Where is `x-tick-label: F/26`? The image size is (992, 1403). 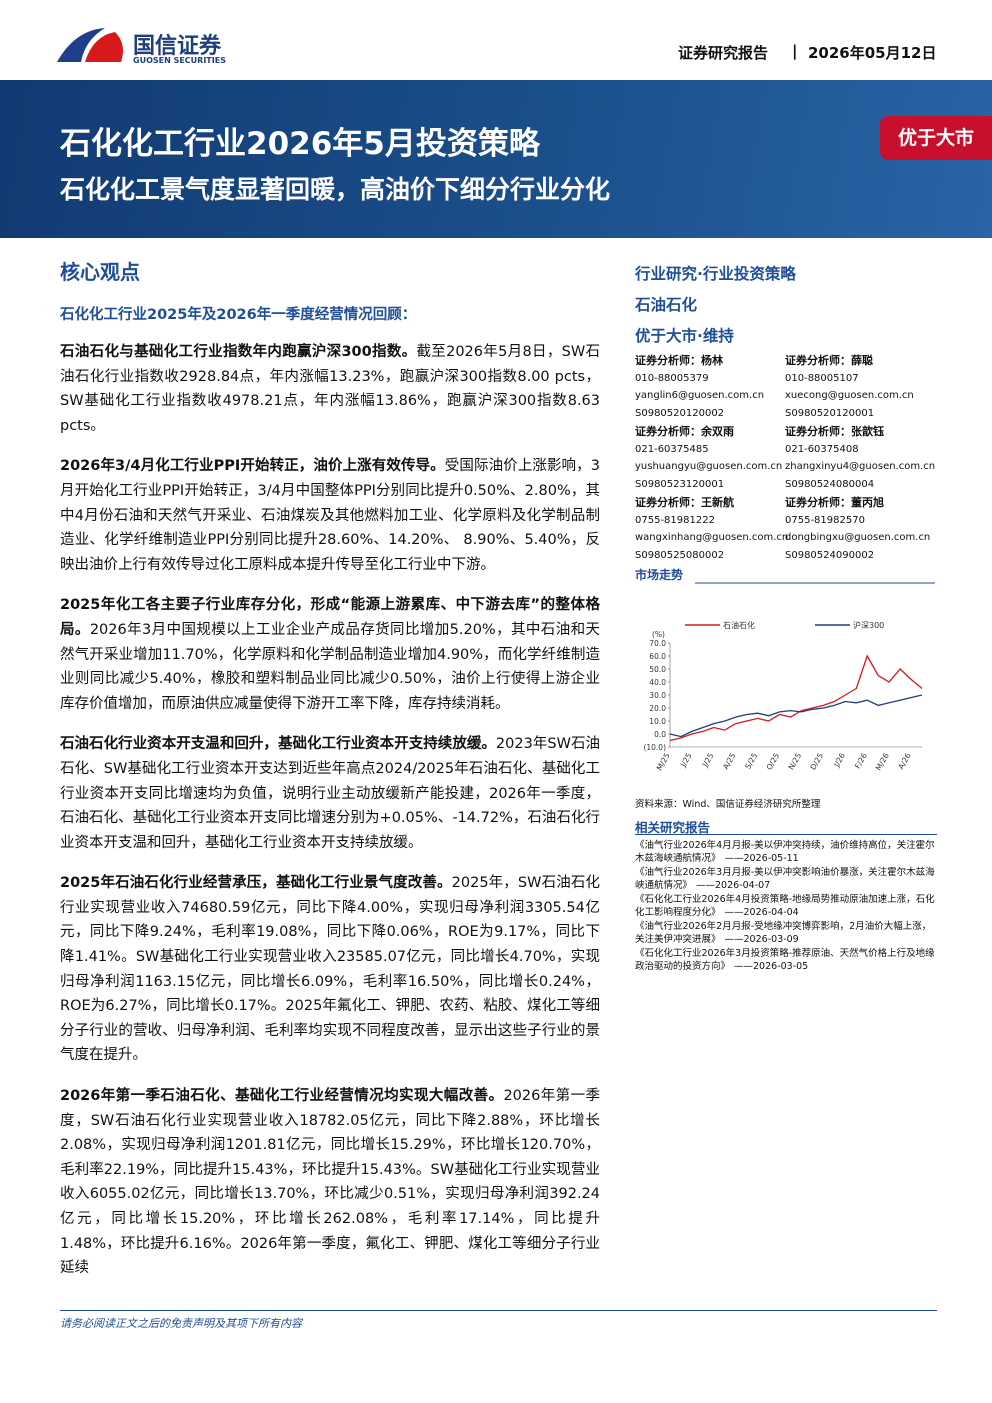 x-tick-label: F/26 is located at coordinates (861, 760).